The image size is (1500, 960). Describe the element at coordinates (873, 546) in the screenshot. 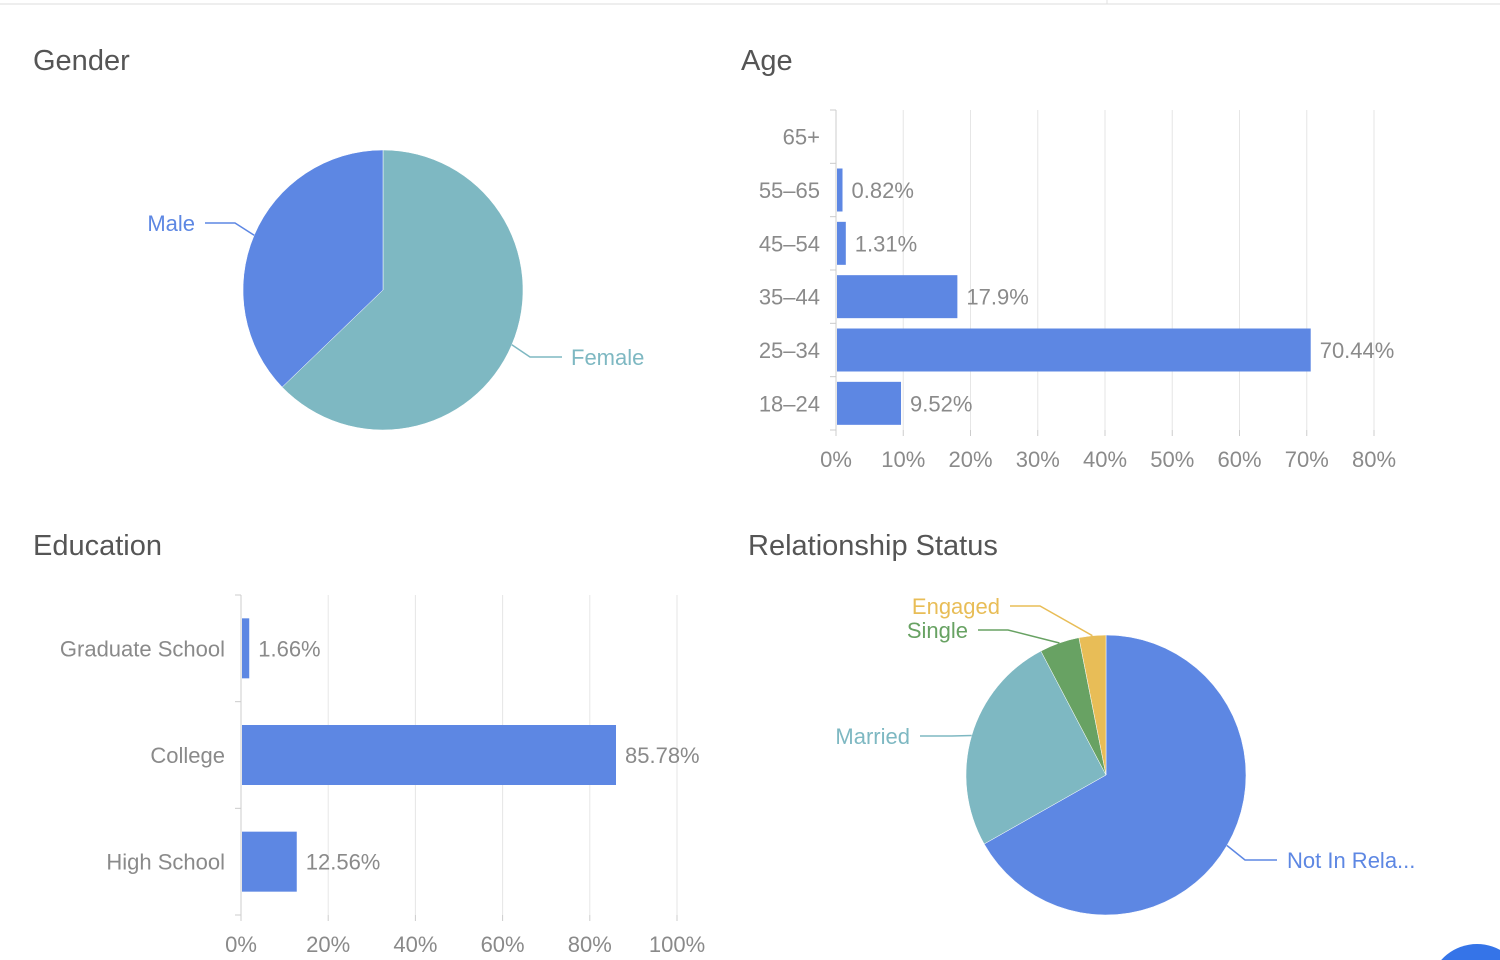

I see `relationship-title: Relationship Status` at that location.